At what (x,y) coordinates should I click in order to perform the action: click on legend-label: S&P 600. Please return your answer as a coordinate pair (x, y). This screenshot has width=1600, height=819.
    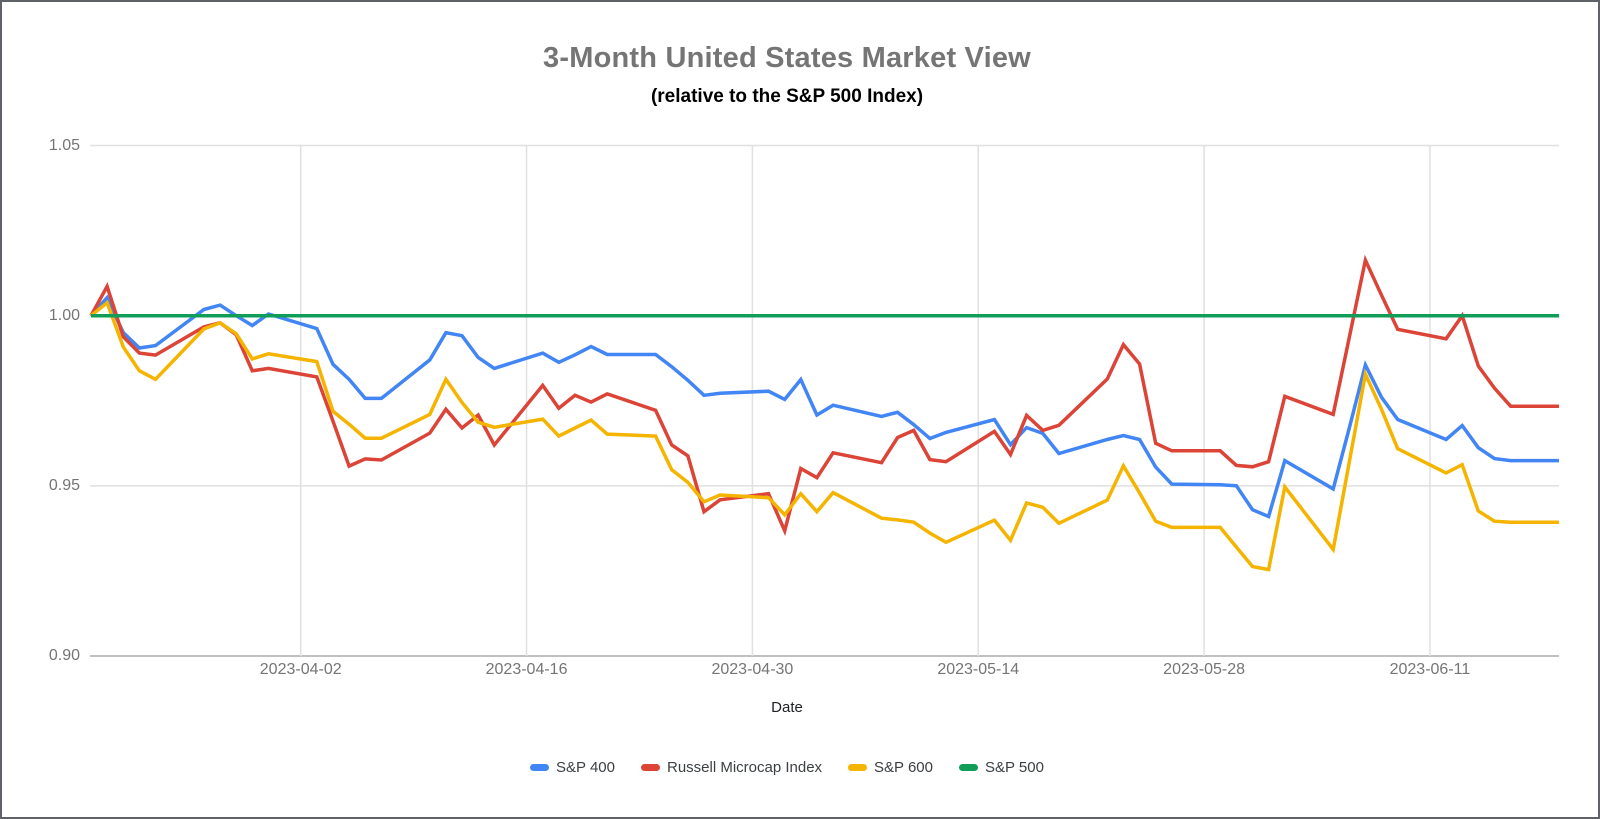
    Looking at the image, I should click on (903, 767).